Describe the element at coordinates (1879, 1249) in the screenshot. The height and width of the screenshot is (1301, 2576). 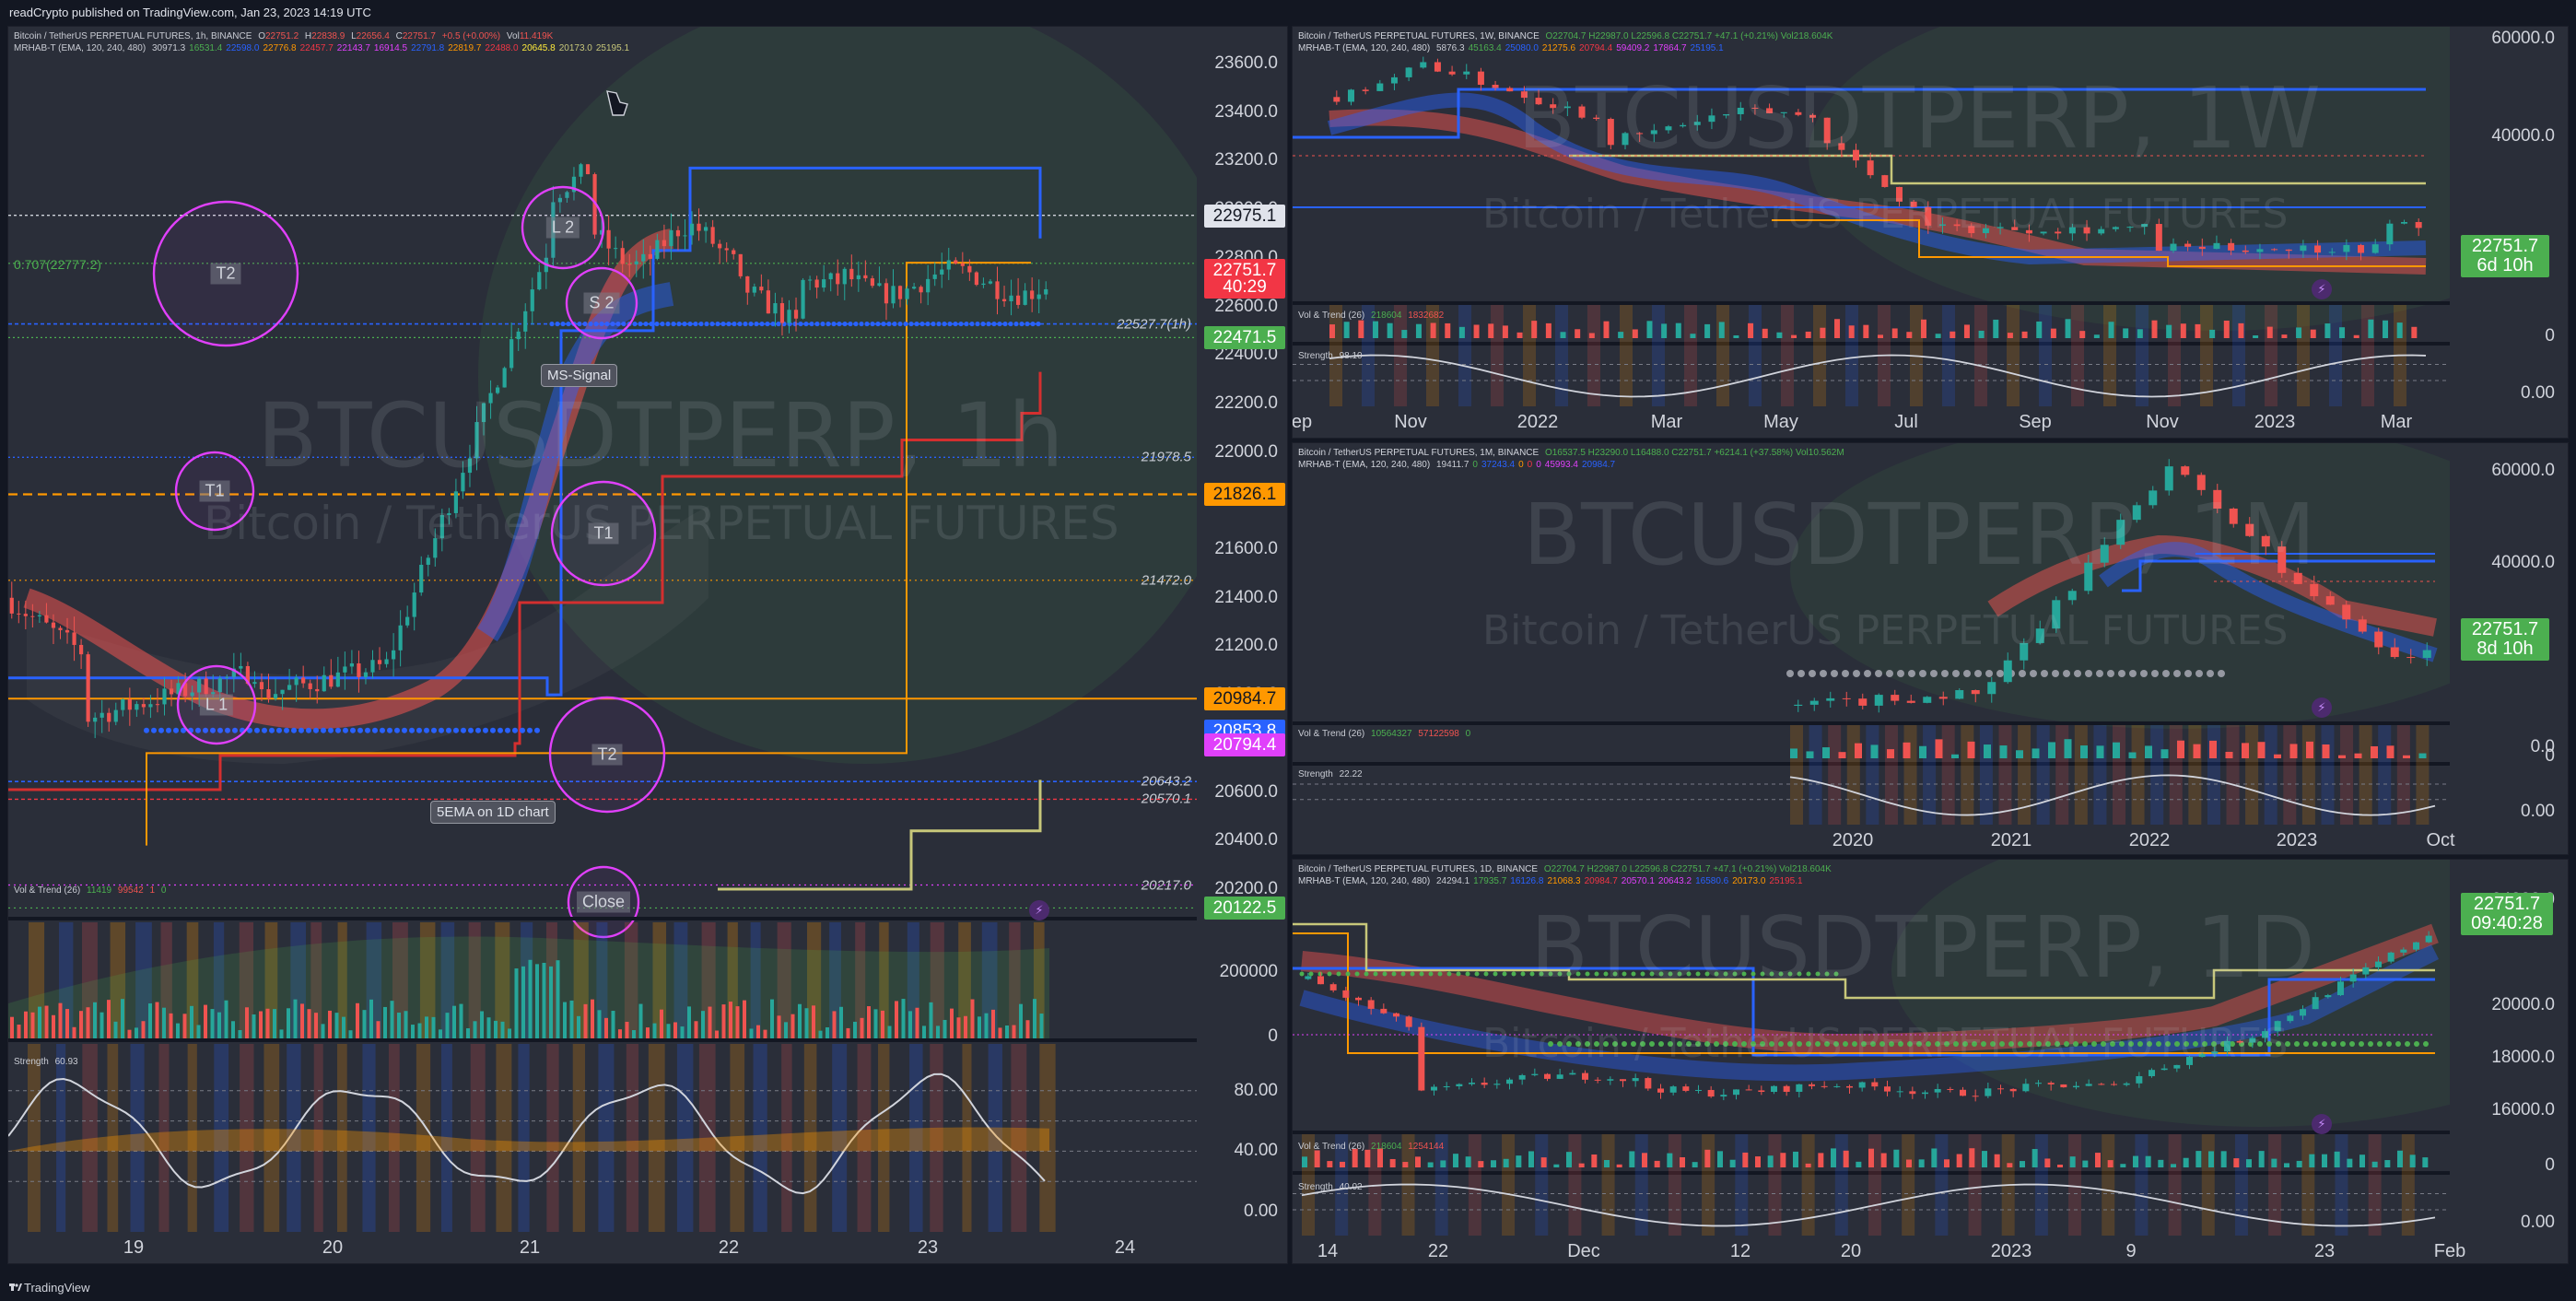
I see `daily-time-axis: 14 22 Dec 12 20 2023 9 23 Feb` at that location.